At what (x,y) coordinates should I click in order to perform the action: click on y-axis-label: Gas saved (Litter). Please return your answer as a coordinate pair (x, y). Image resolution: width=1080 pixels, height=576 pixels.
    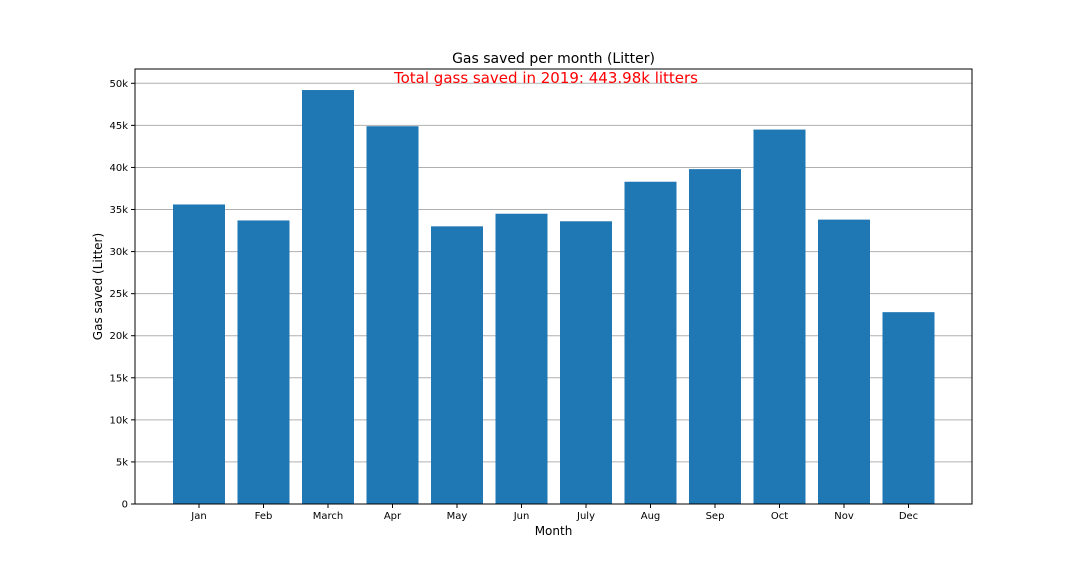
    Looking at the image, I should click on (98, 286).